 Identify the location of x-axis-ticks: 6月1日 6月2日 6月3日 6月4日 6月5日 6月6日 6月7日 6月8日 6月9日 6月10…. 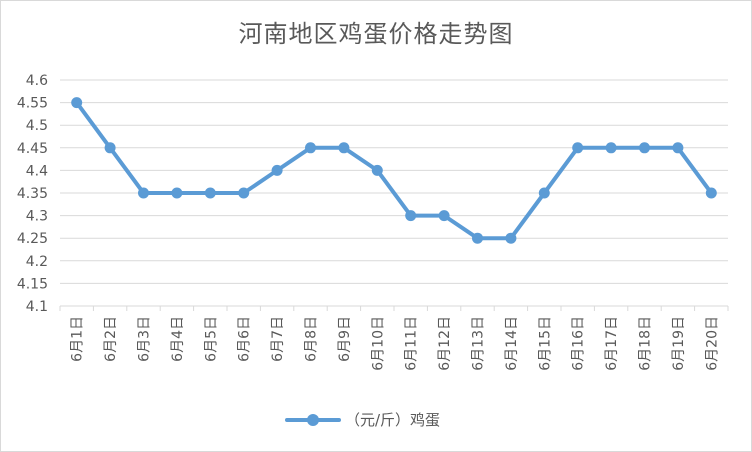
(394, 338).